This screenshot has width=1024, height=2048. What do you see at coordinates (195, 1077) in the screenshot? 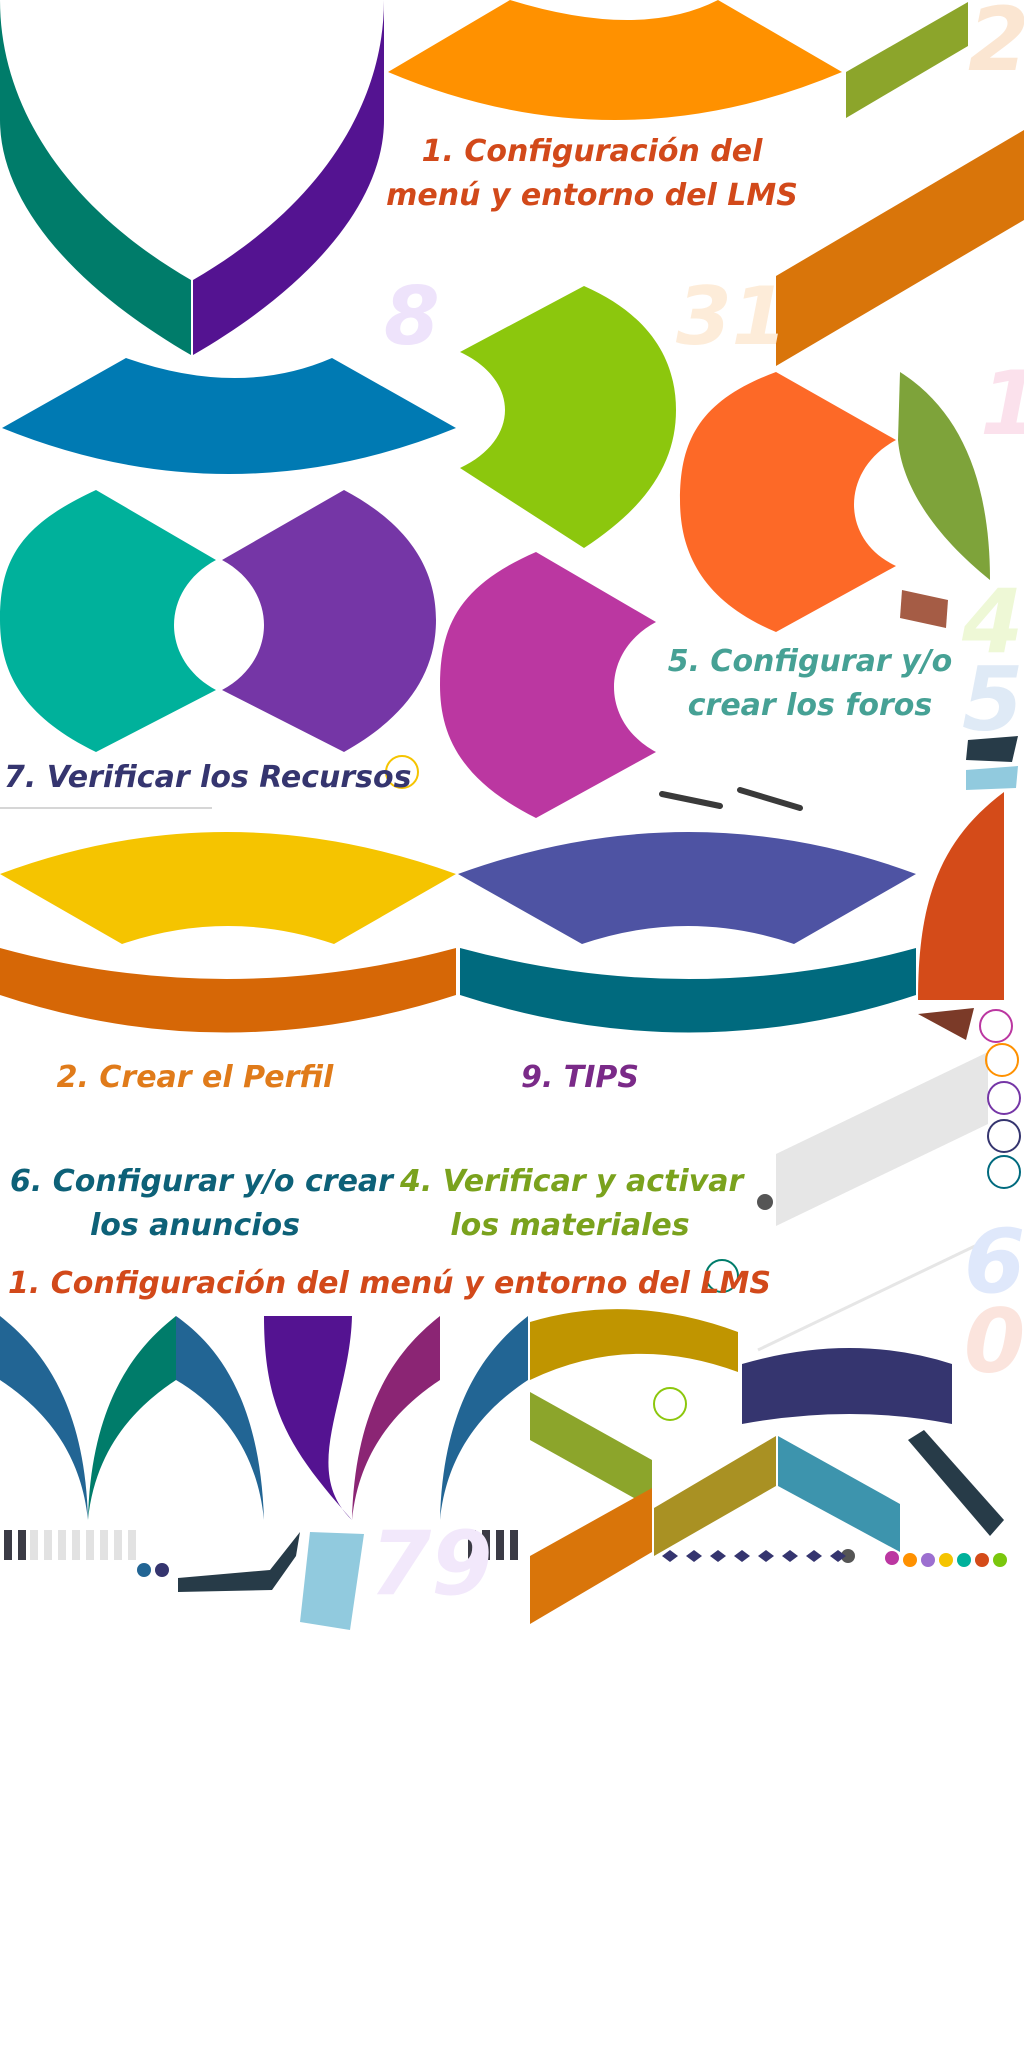
I see `perfil-label: 2. Crear el Perfil` at bounding box center [195, 1077].